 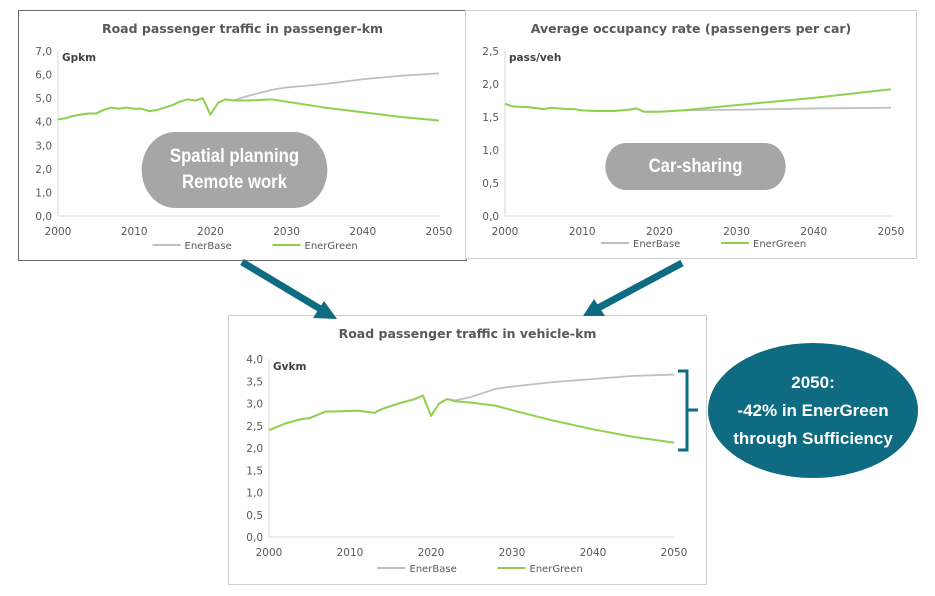 I want to click on y-tick-label: 5,0, so click(x=43, y=99).